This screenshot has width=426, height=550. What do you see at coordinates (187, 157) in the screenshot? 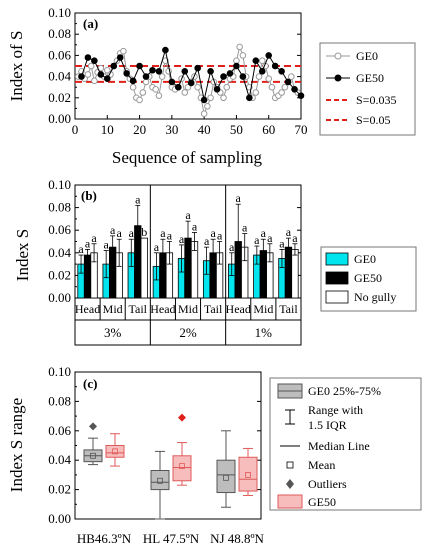
I see `panel-a-xlabel: Sequence of sampling` at bounding box center [187, 157].